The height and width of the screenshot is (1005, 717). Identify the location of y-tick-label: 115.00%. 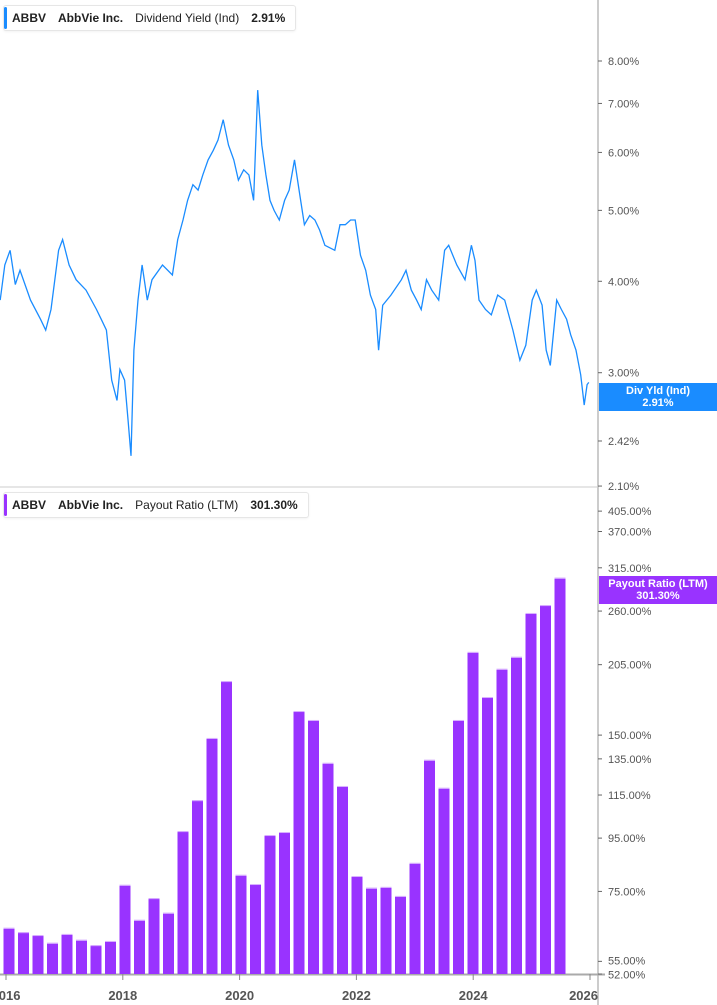
(629, 796).